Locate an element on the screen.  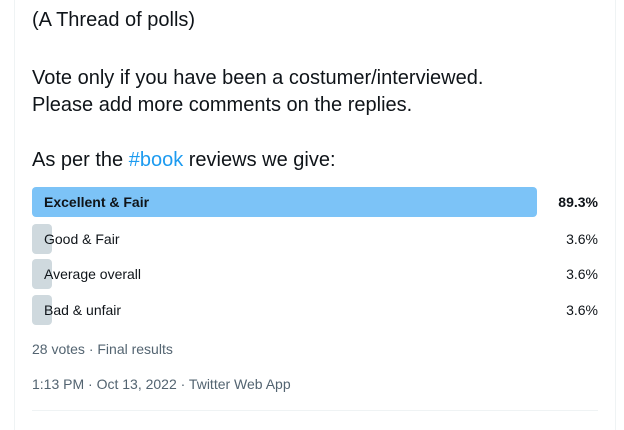
text: reviews we give: is located at coordinates (259, 160).